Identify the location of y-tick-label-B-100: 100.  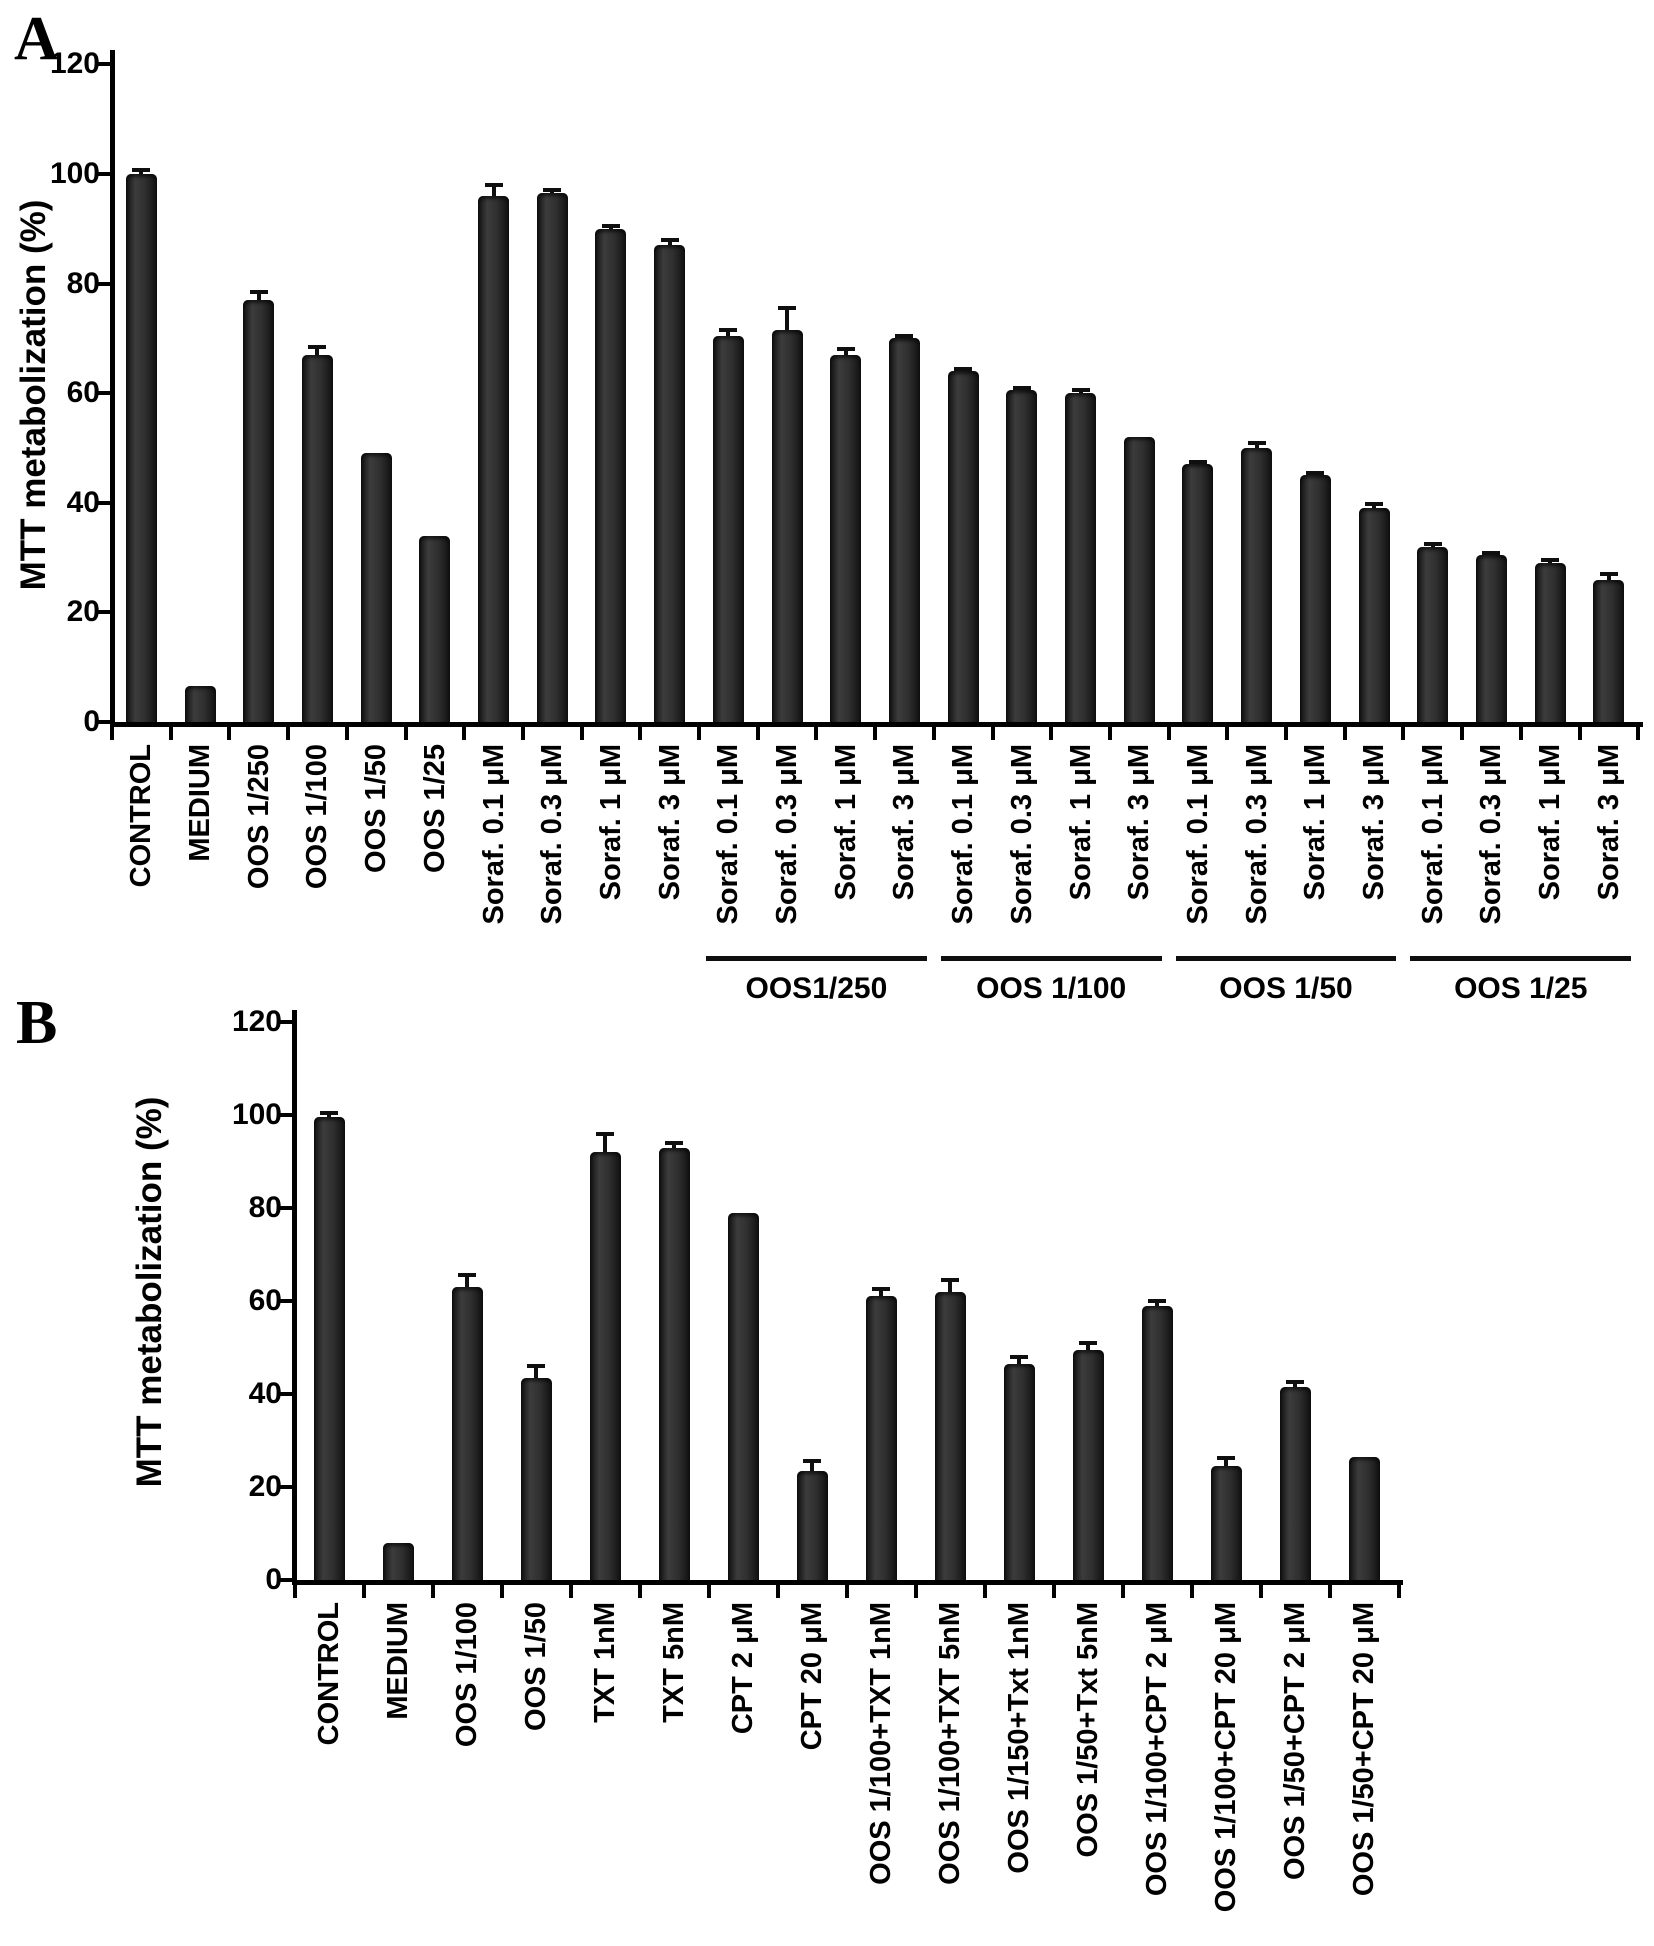
(256, 1114).